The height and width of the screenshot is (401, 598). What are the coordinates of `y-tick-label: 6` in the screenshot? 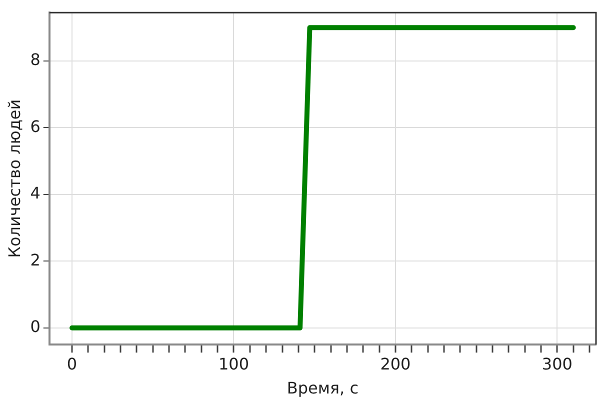 It's located at (35, 126).